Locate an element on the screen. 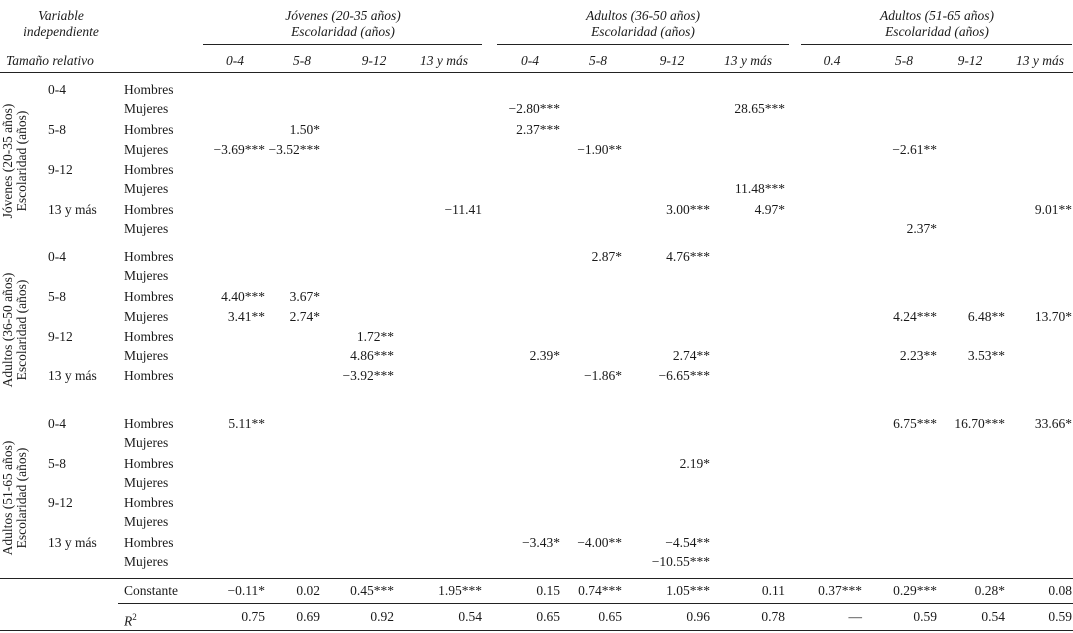  table-cell: 5.11** is located at coordinates (246, 423).